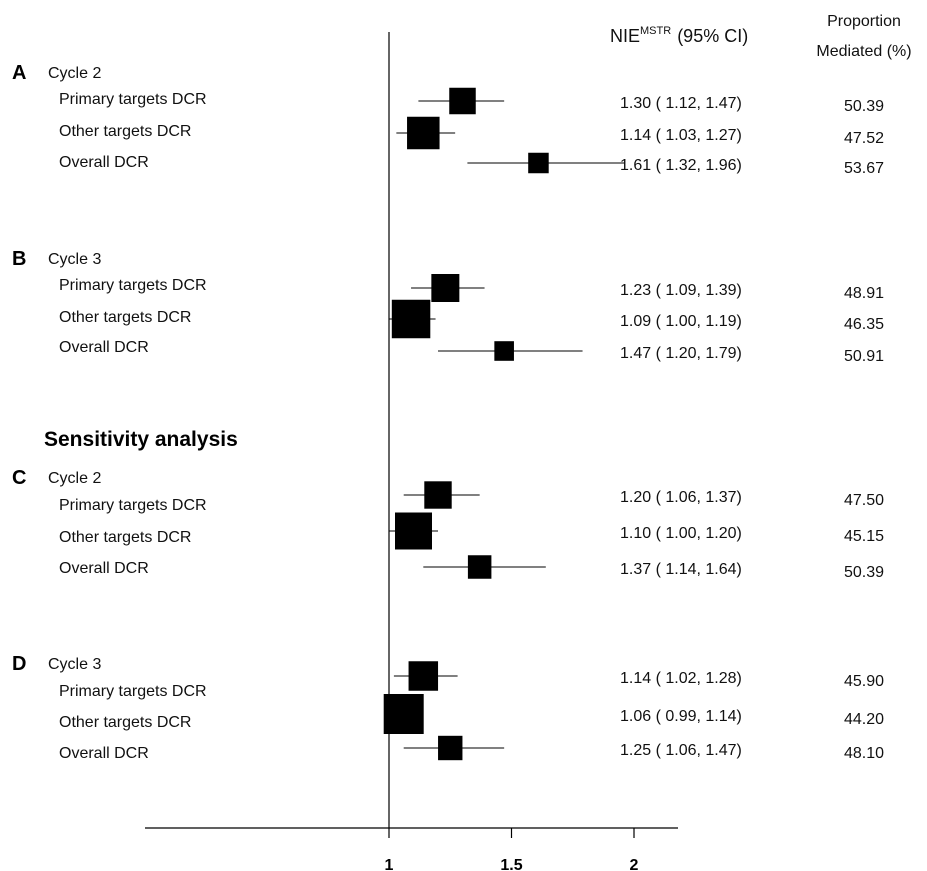 This screenshot has width=927, height=871. I want to click on nie-ci-value: 1.37 ( 1.14, 1.64), so click(681, 569).